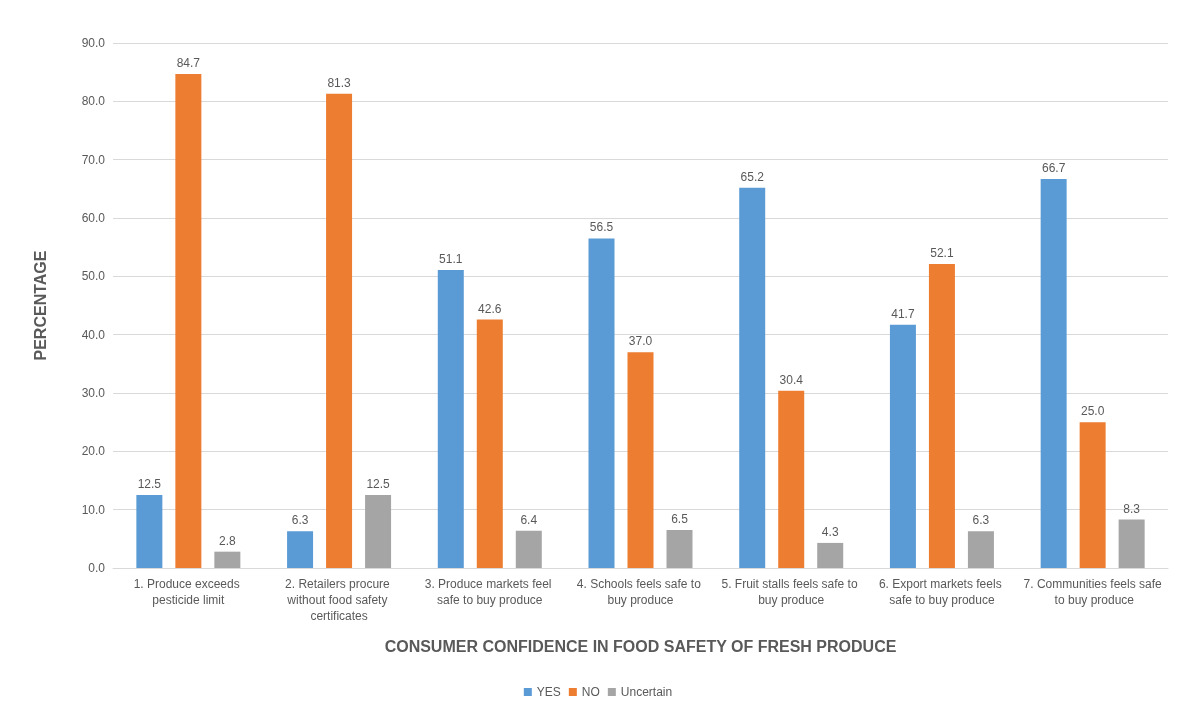 The height and width of the screenshot is (725, 1199). Describe the element at coordinates (93, 101) in the screenshot. I see `y-tick-label: 80.0` at that location.